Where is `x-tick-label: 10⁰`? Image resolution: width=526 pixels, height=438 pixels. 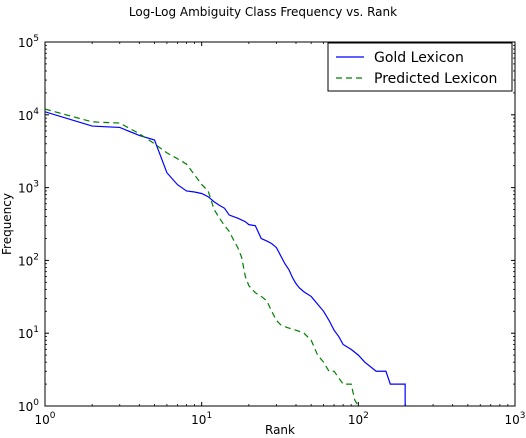
x-tick-label: 10⁰ is located at coordinates (44, 419).